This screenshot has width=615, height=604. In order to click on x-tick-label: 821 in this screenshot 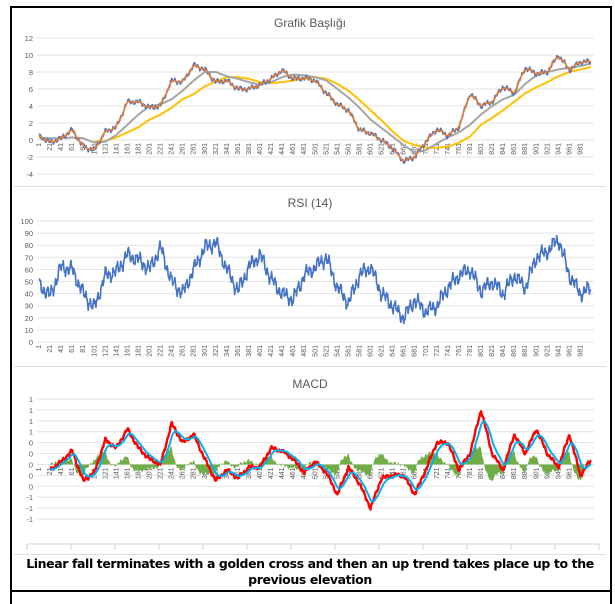, I will do `click(492, 351)`.